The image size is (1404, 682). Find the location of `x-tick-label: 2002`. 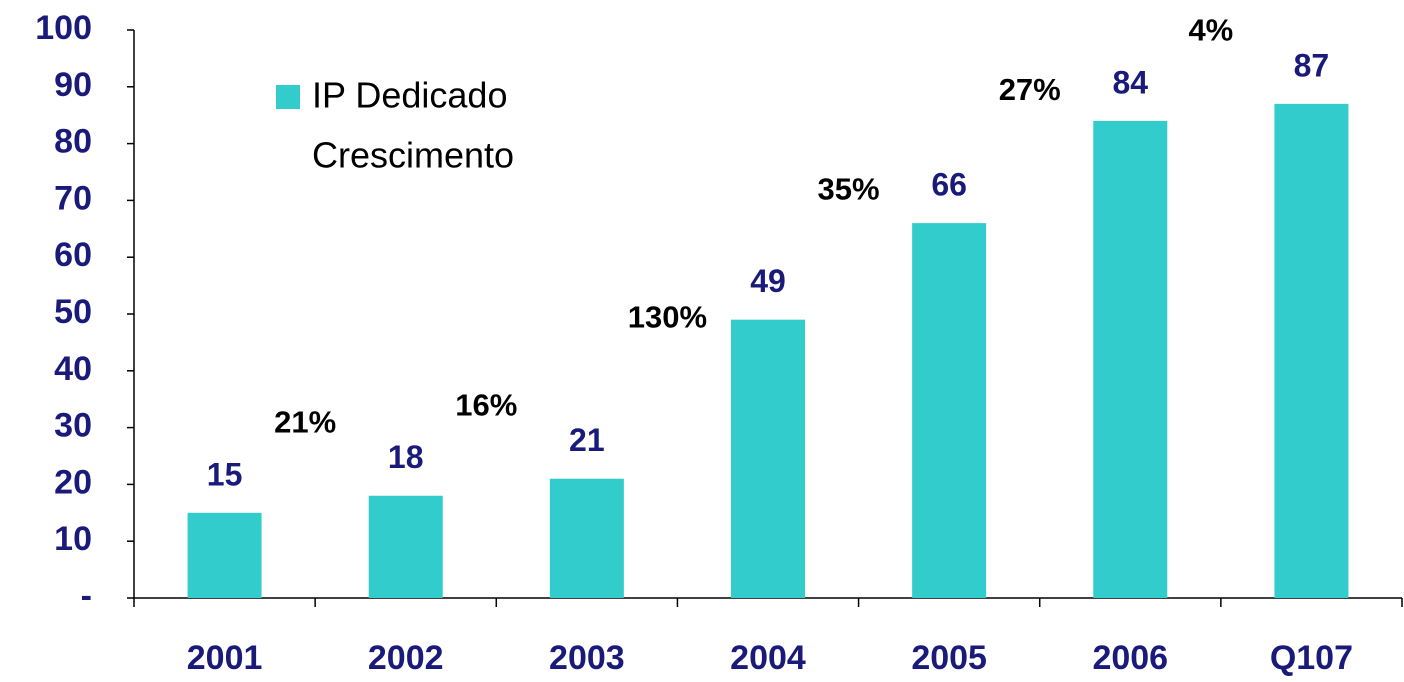

x-tick-label: 2002 is located at coordinates (406, 658).